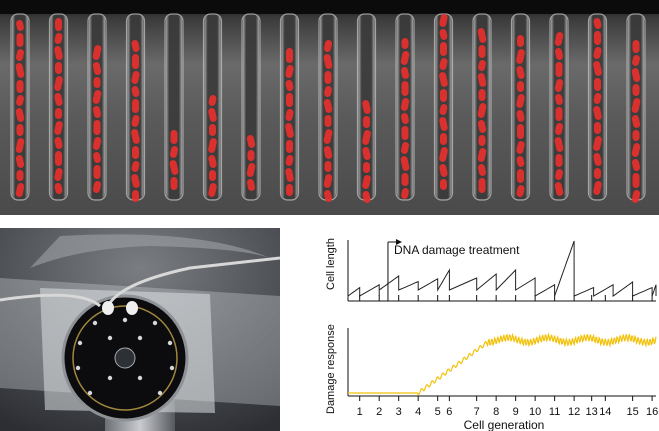 The width and height of the screenshot is (659, 431). Describe the element at coordinates (605, 412) in the screenshot. I see `x-tick-label: 14` at that location.